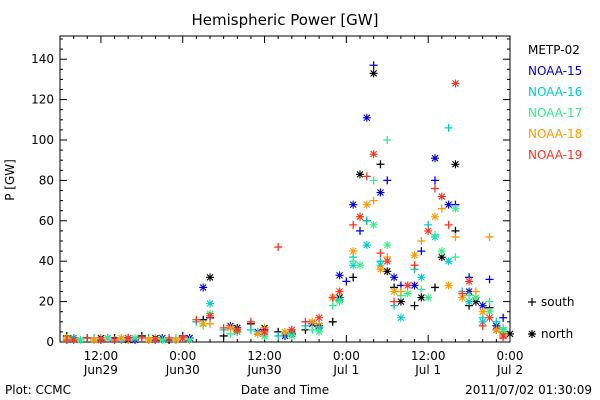 Image resolution: width=600 pixels, height=400 pixels. What do you see at coordinates (528, 390) in the screenshot?
I see `footer-timestamp: 2011/07/02 01:30:09` at bounding box center [528, 390].